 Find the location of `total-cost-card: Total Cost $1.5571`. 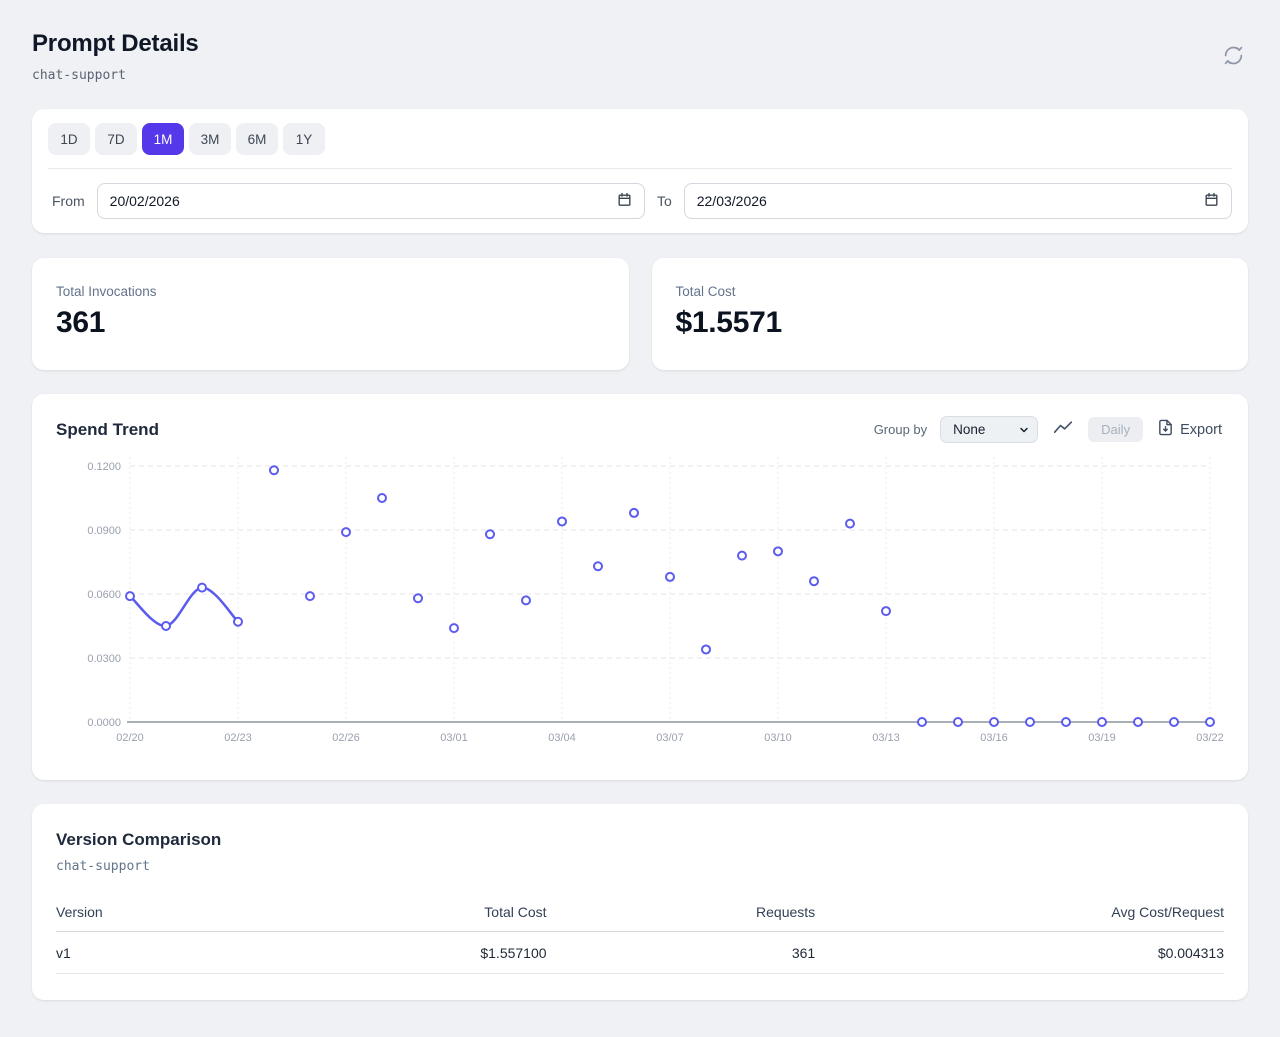

total-cost-card: Total Cost $1.5571 is located at coordinates (949, 314).